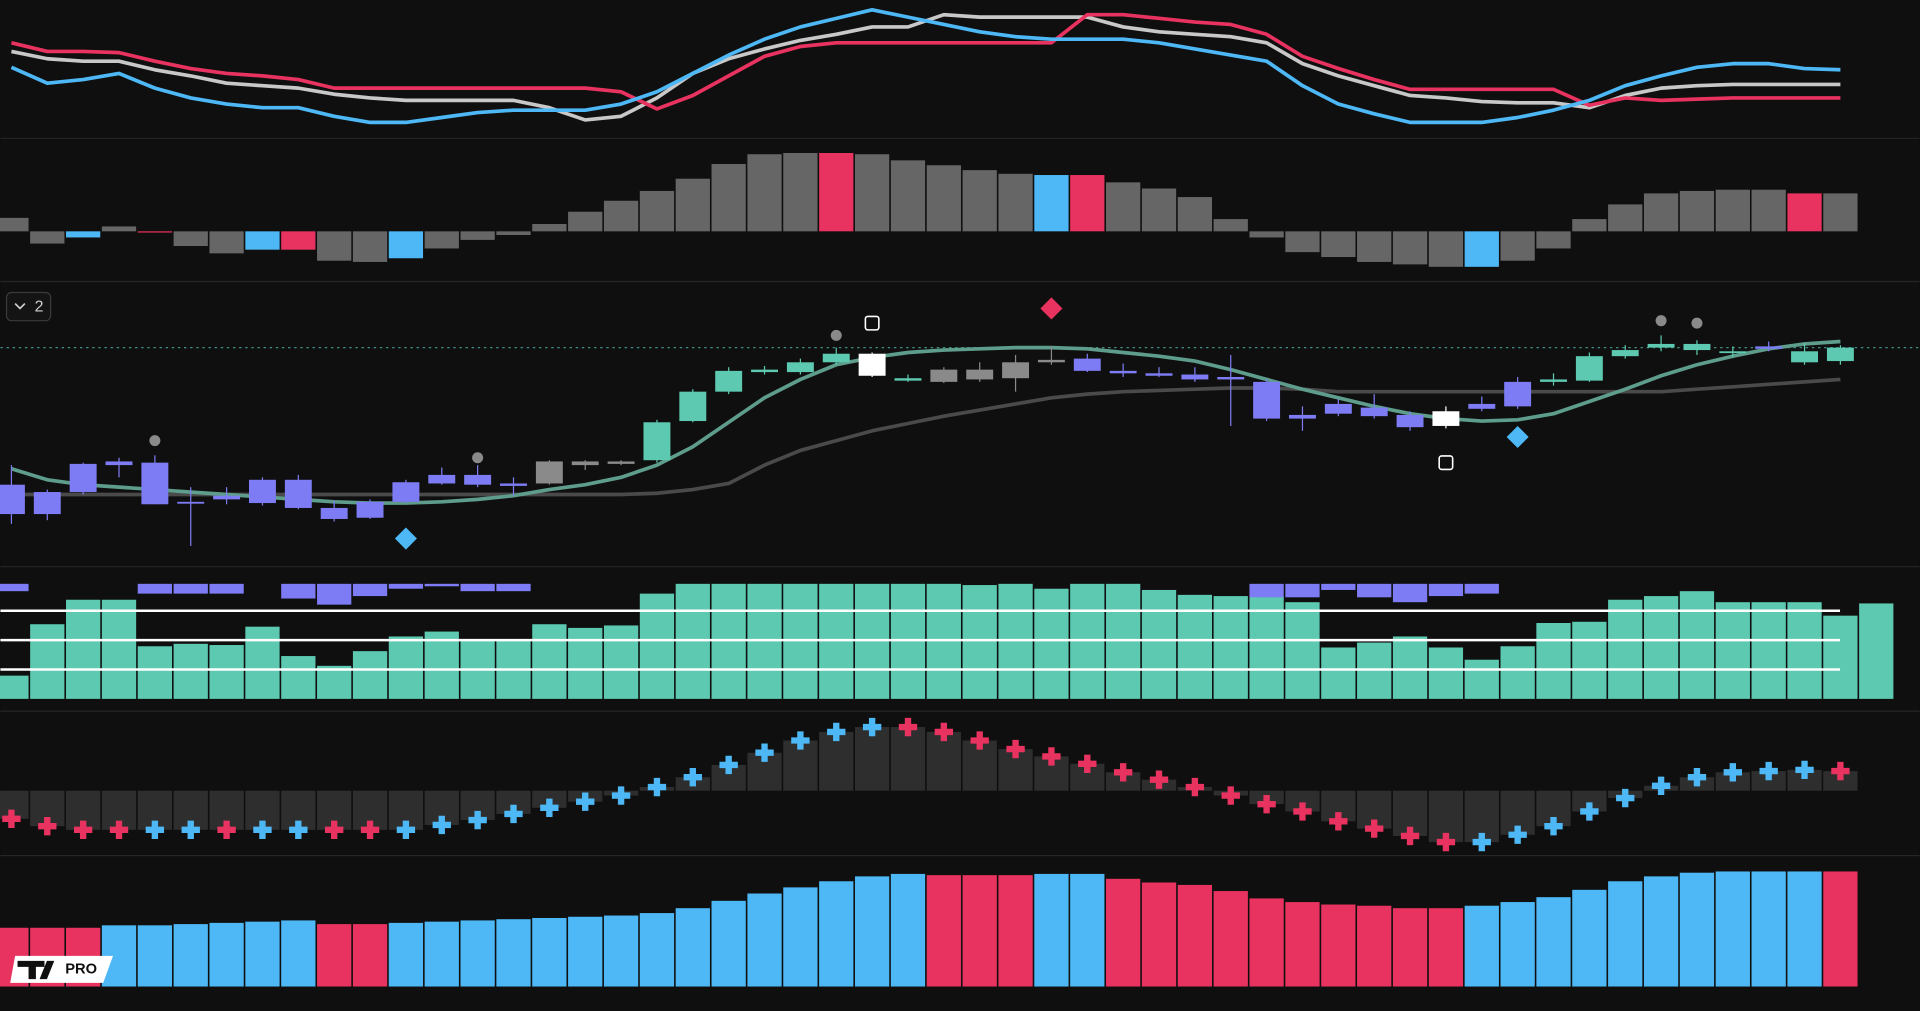  Describe the element at coordinates (62, 969) in the screenshot. I see `logo: PRO` at that location.